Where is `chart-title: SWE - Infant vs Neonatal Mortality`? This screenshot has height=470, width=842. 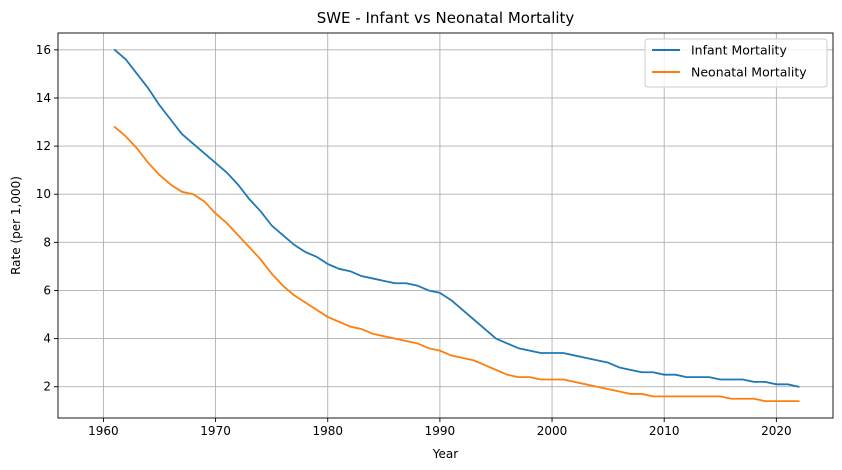
chart-title: SWE - Infant vs Neonatal Mortality is located at coordinates (446, 18).